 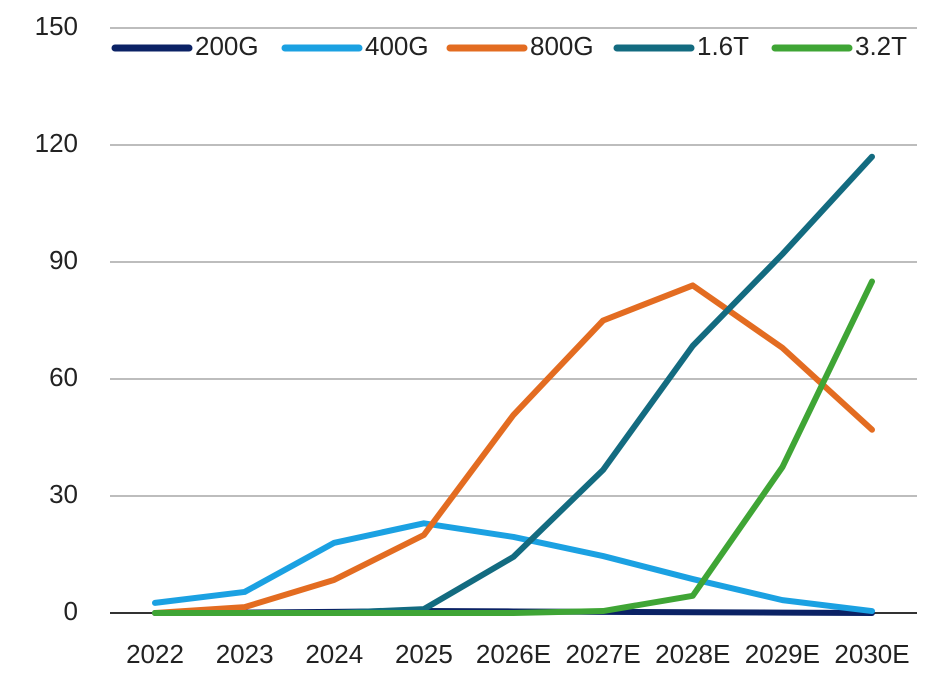 I want to click on legend-label: 3.2T, so click(x=881, y=46).